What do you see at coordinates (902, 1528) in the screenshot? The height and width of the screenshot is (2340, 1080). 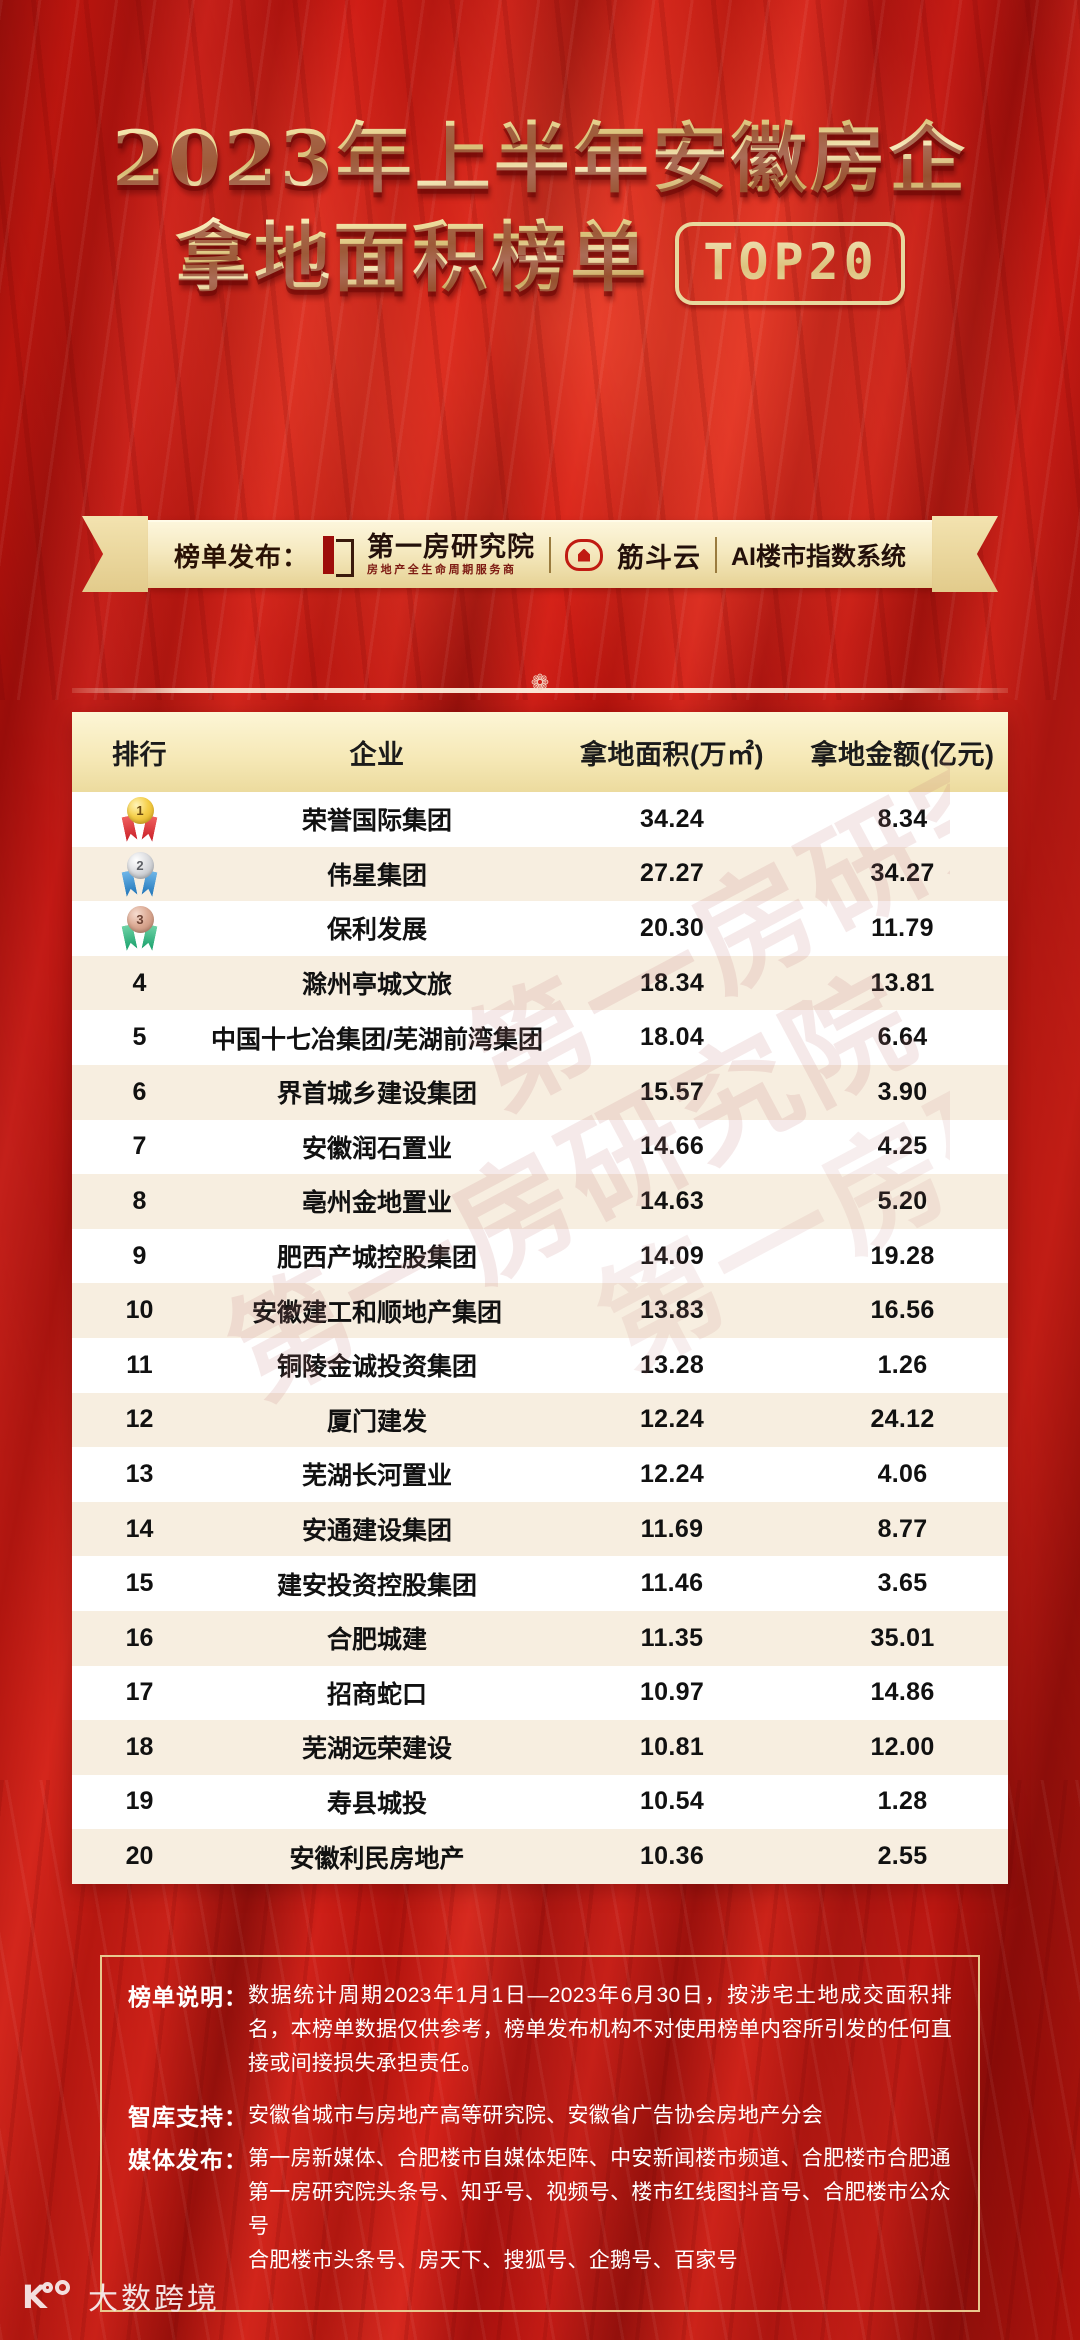 I see `cell-amount: 8.77` at bounding box center [902, 1528].